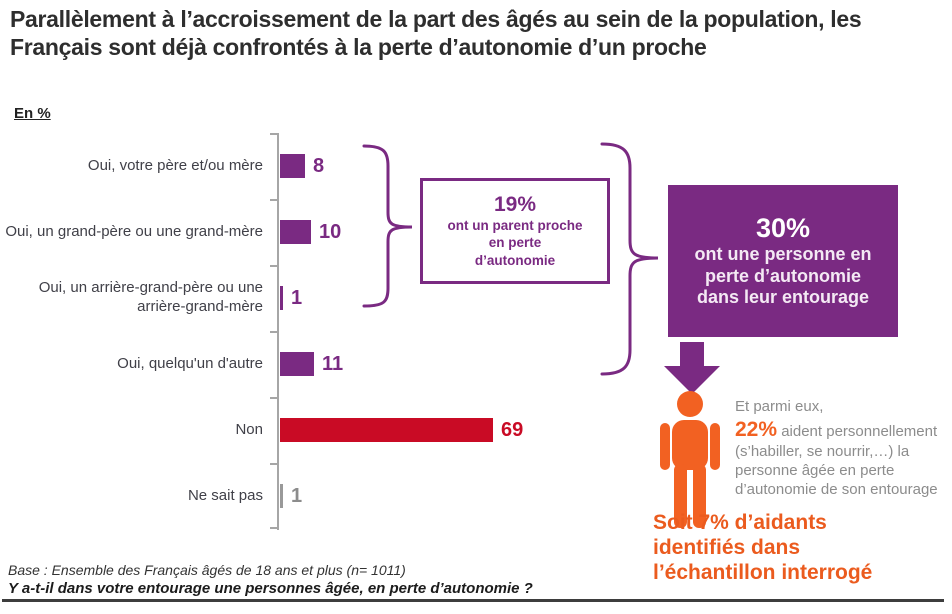 The image size is (952, 614). What do you see at coordinates (315, 364) in the screenshot?
I see `bar-row: Oui, quelqu'un d'autre 11` at bounding box center [315, 364].